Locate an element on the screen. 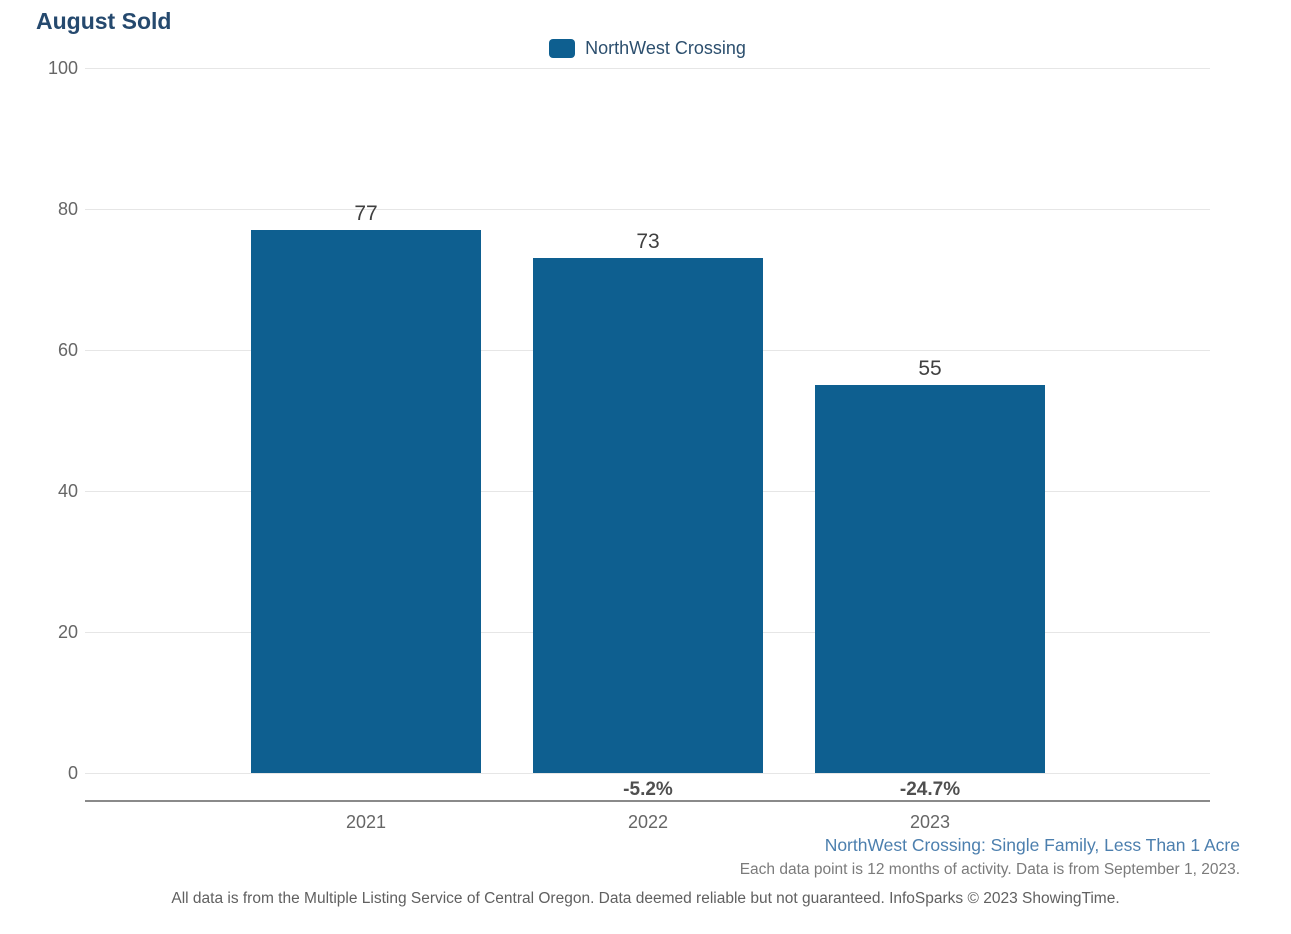  gridline-y80 is located at coordinates (647, 209).